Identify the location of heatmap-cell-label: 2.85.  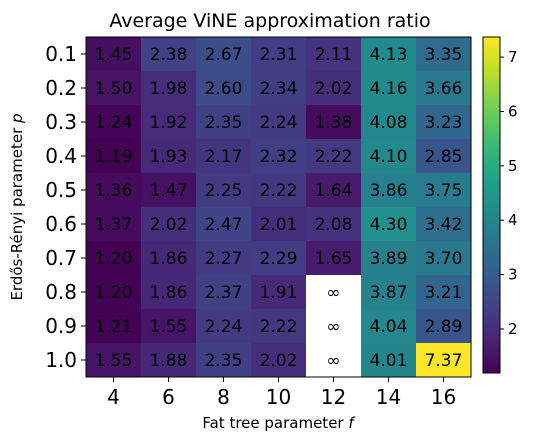
(444, 157).